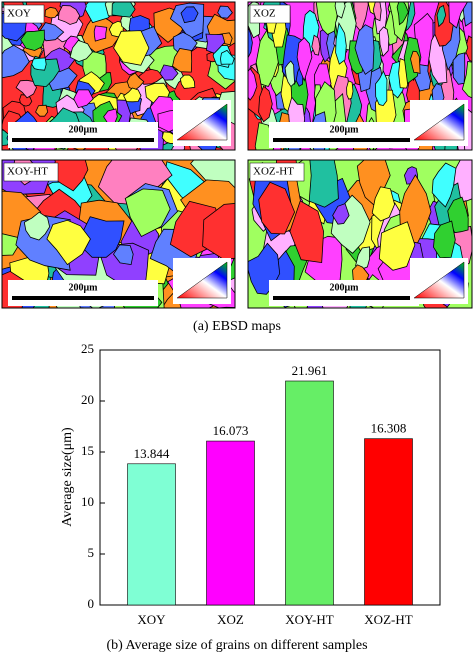  I want to click on y-tick-label: 0, so click(91, 603).